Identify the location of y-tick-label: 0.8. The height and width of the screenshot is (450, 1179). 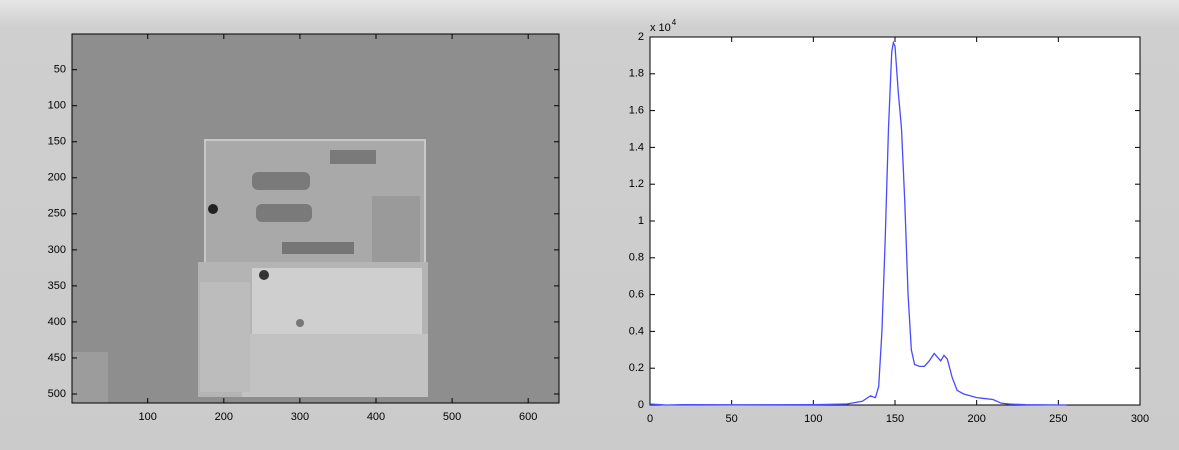
(636, 258).